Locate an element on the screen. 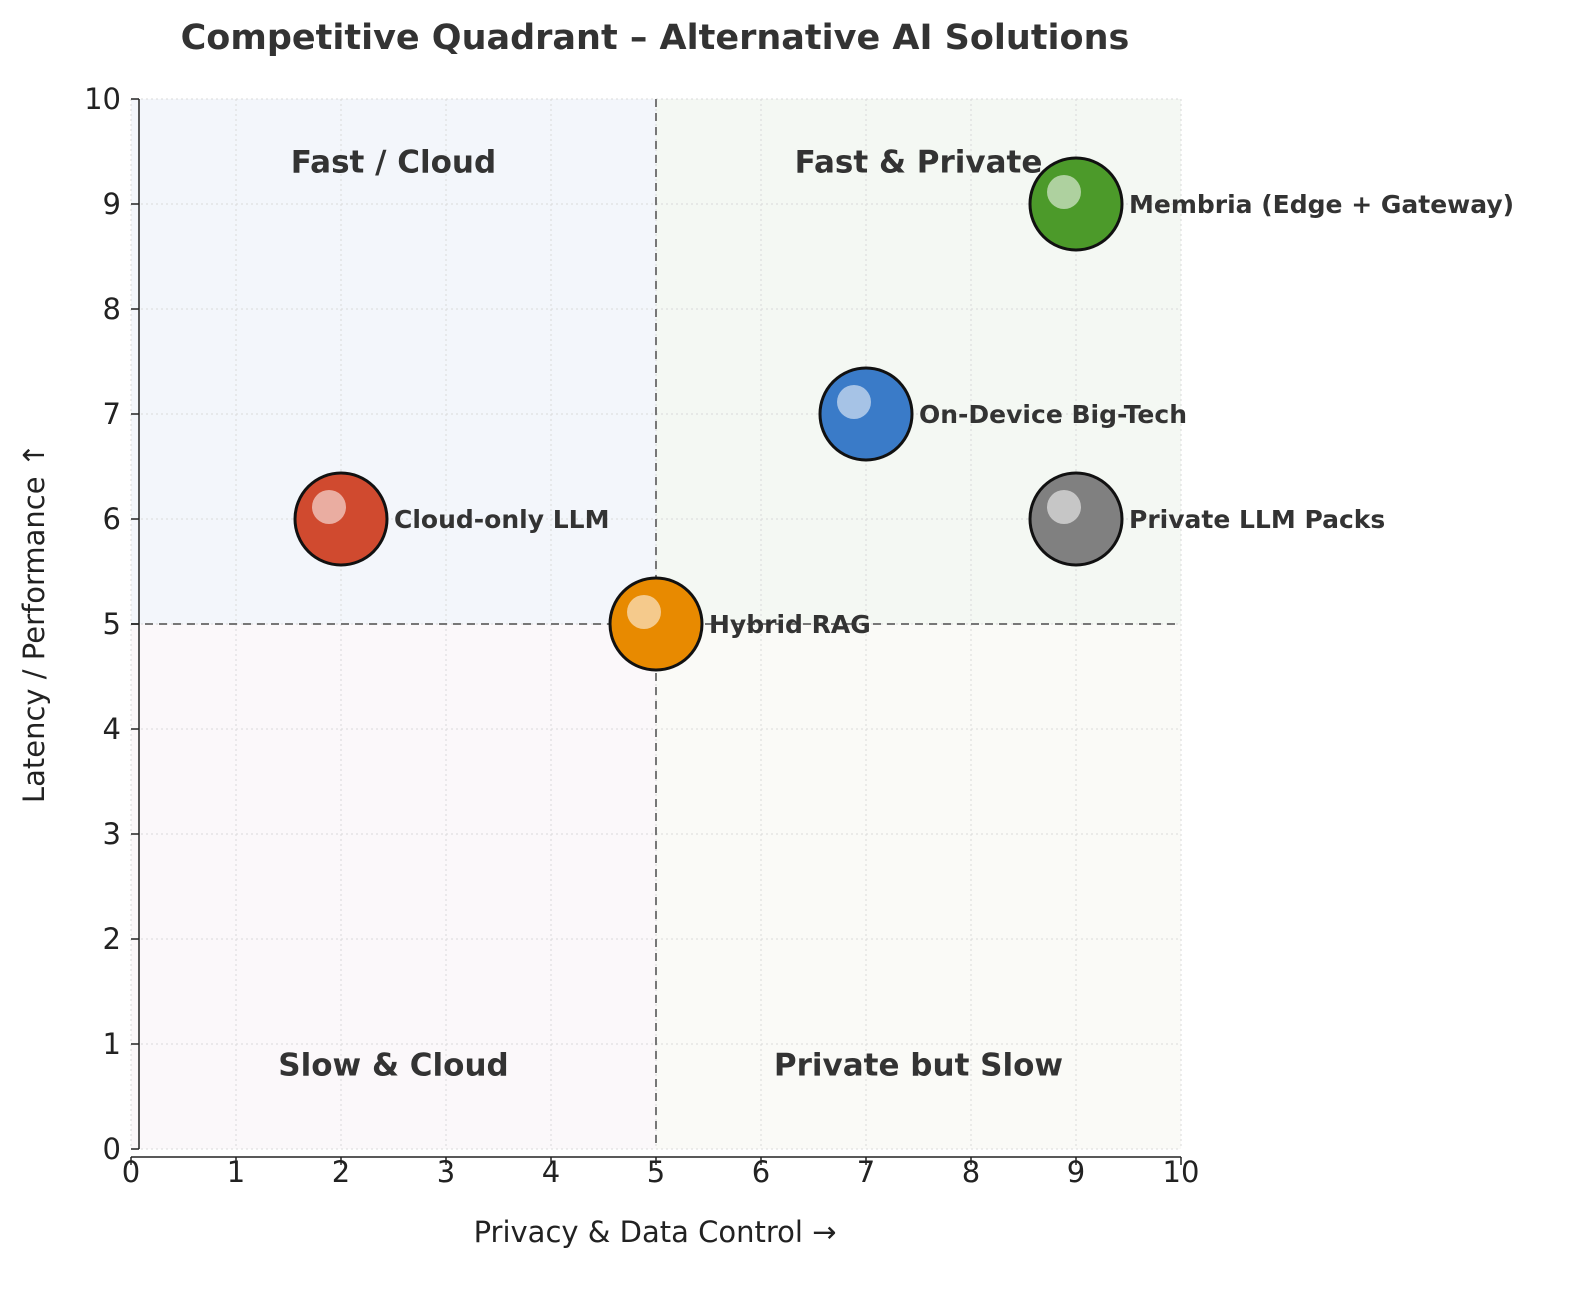 The height and width of the screenshot is (1292, 1596). y-tick-label: 5 is located at coordinates (112, 624).